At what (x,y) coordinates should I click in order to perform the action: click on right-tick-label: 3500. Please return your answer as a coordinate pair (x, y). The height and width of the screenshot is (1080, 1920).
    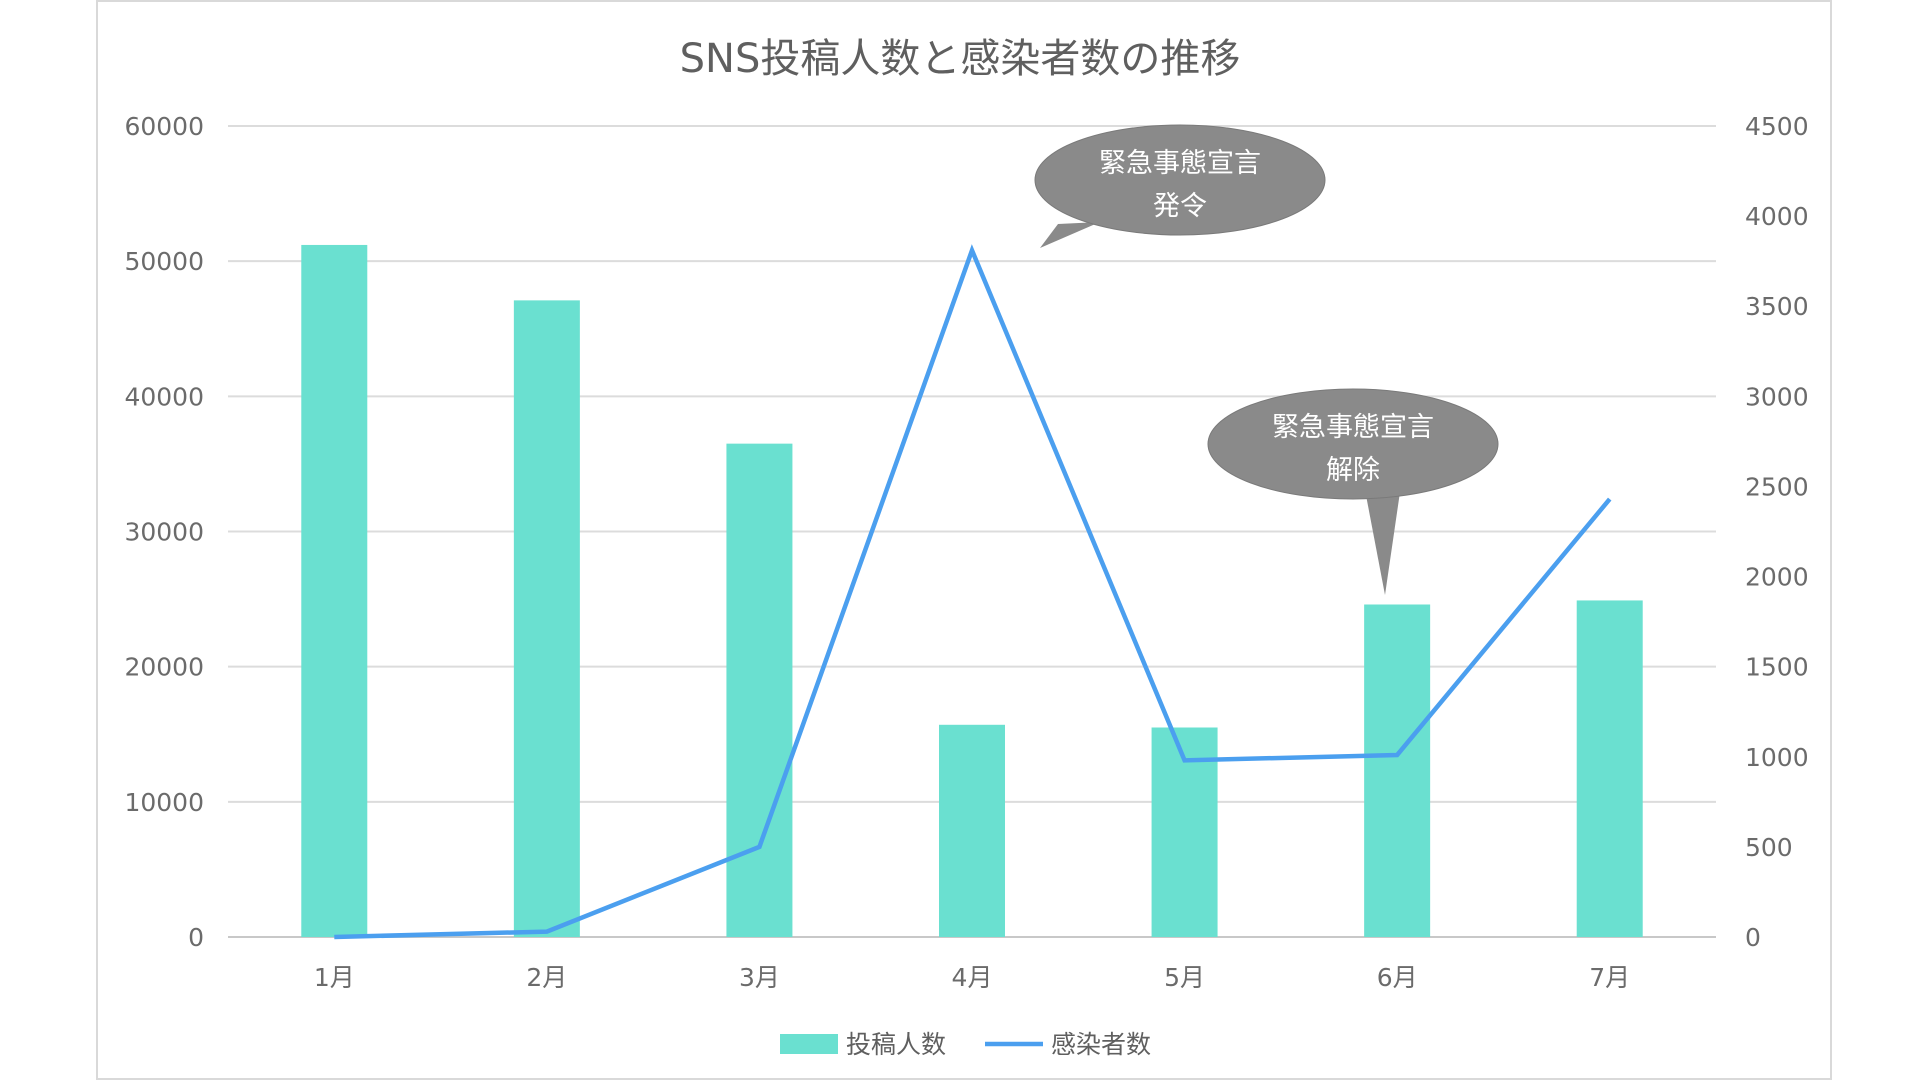
    Looking at the image, I should click on (1777, 306).